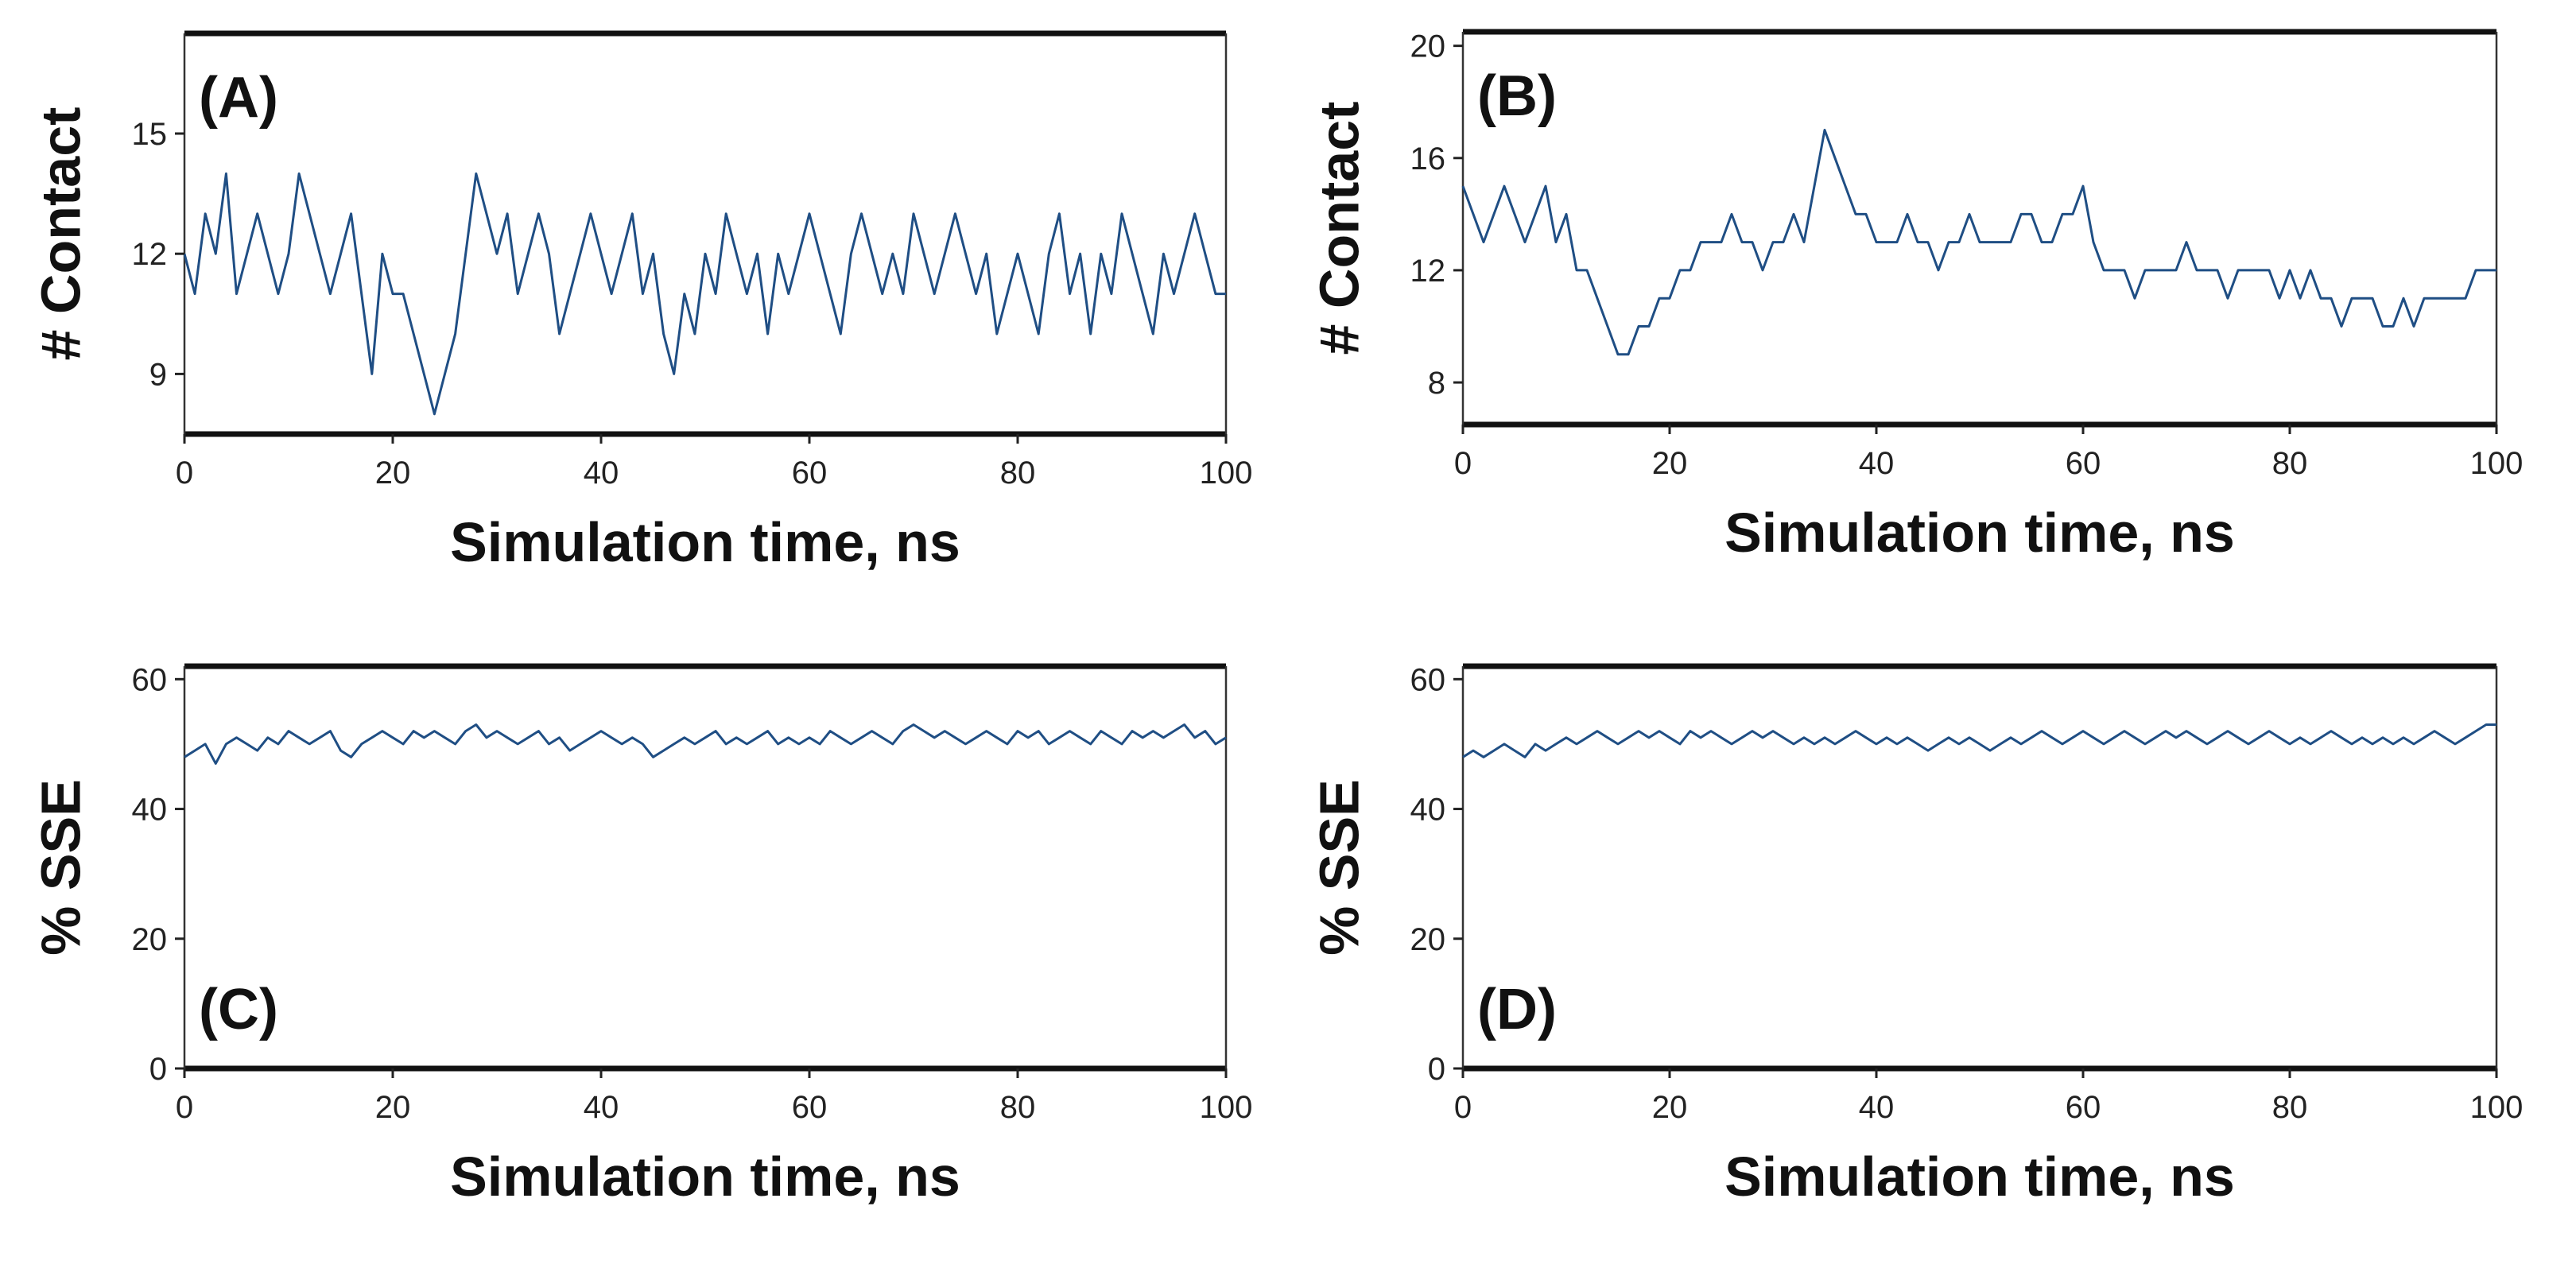 This screenshot has width=2576, height=1272. What do you see at coordinates (239, 98) in the screenshot?
I see `panel-label: (A)` at bounding box center [239, 98].